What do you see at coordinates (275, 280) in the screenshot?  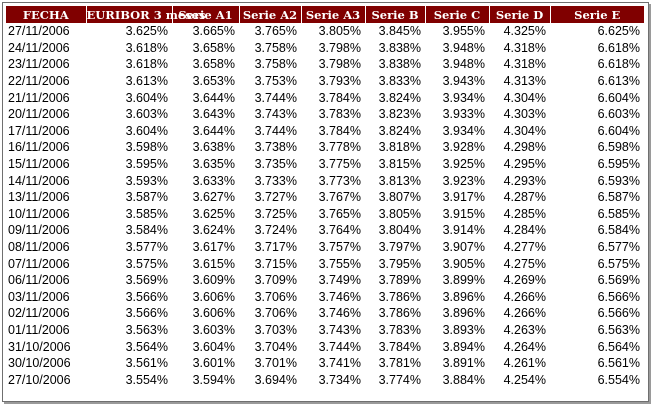 I see `rate-cell: 3.709%` at bounding box center [275, 280].